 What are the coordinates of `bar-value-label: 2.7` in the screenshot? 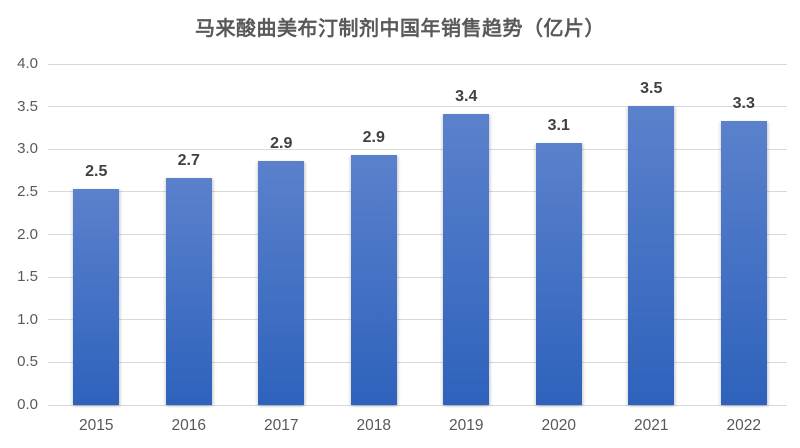 It's located at (188, 161).